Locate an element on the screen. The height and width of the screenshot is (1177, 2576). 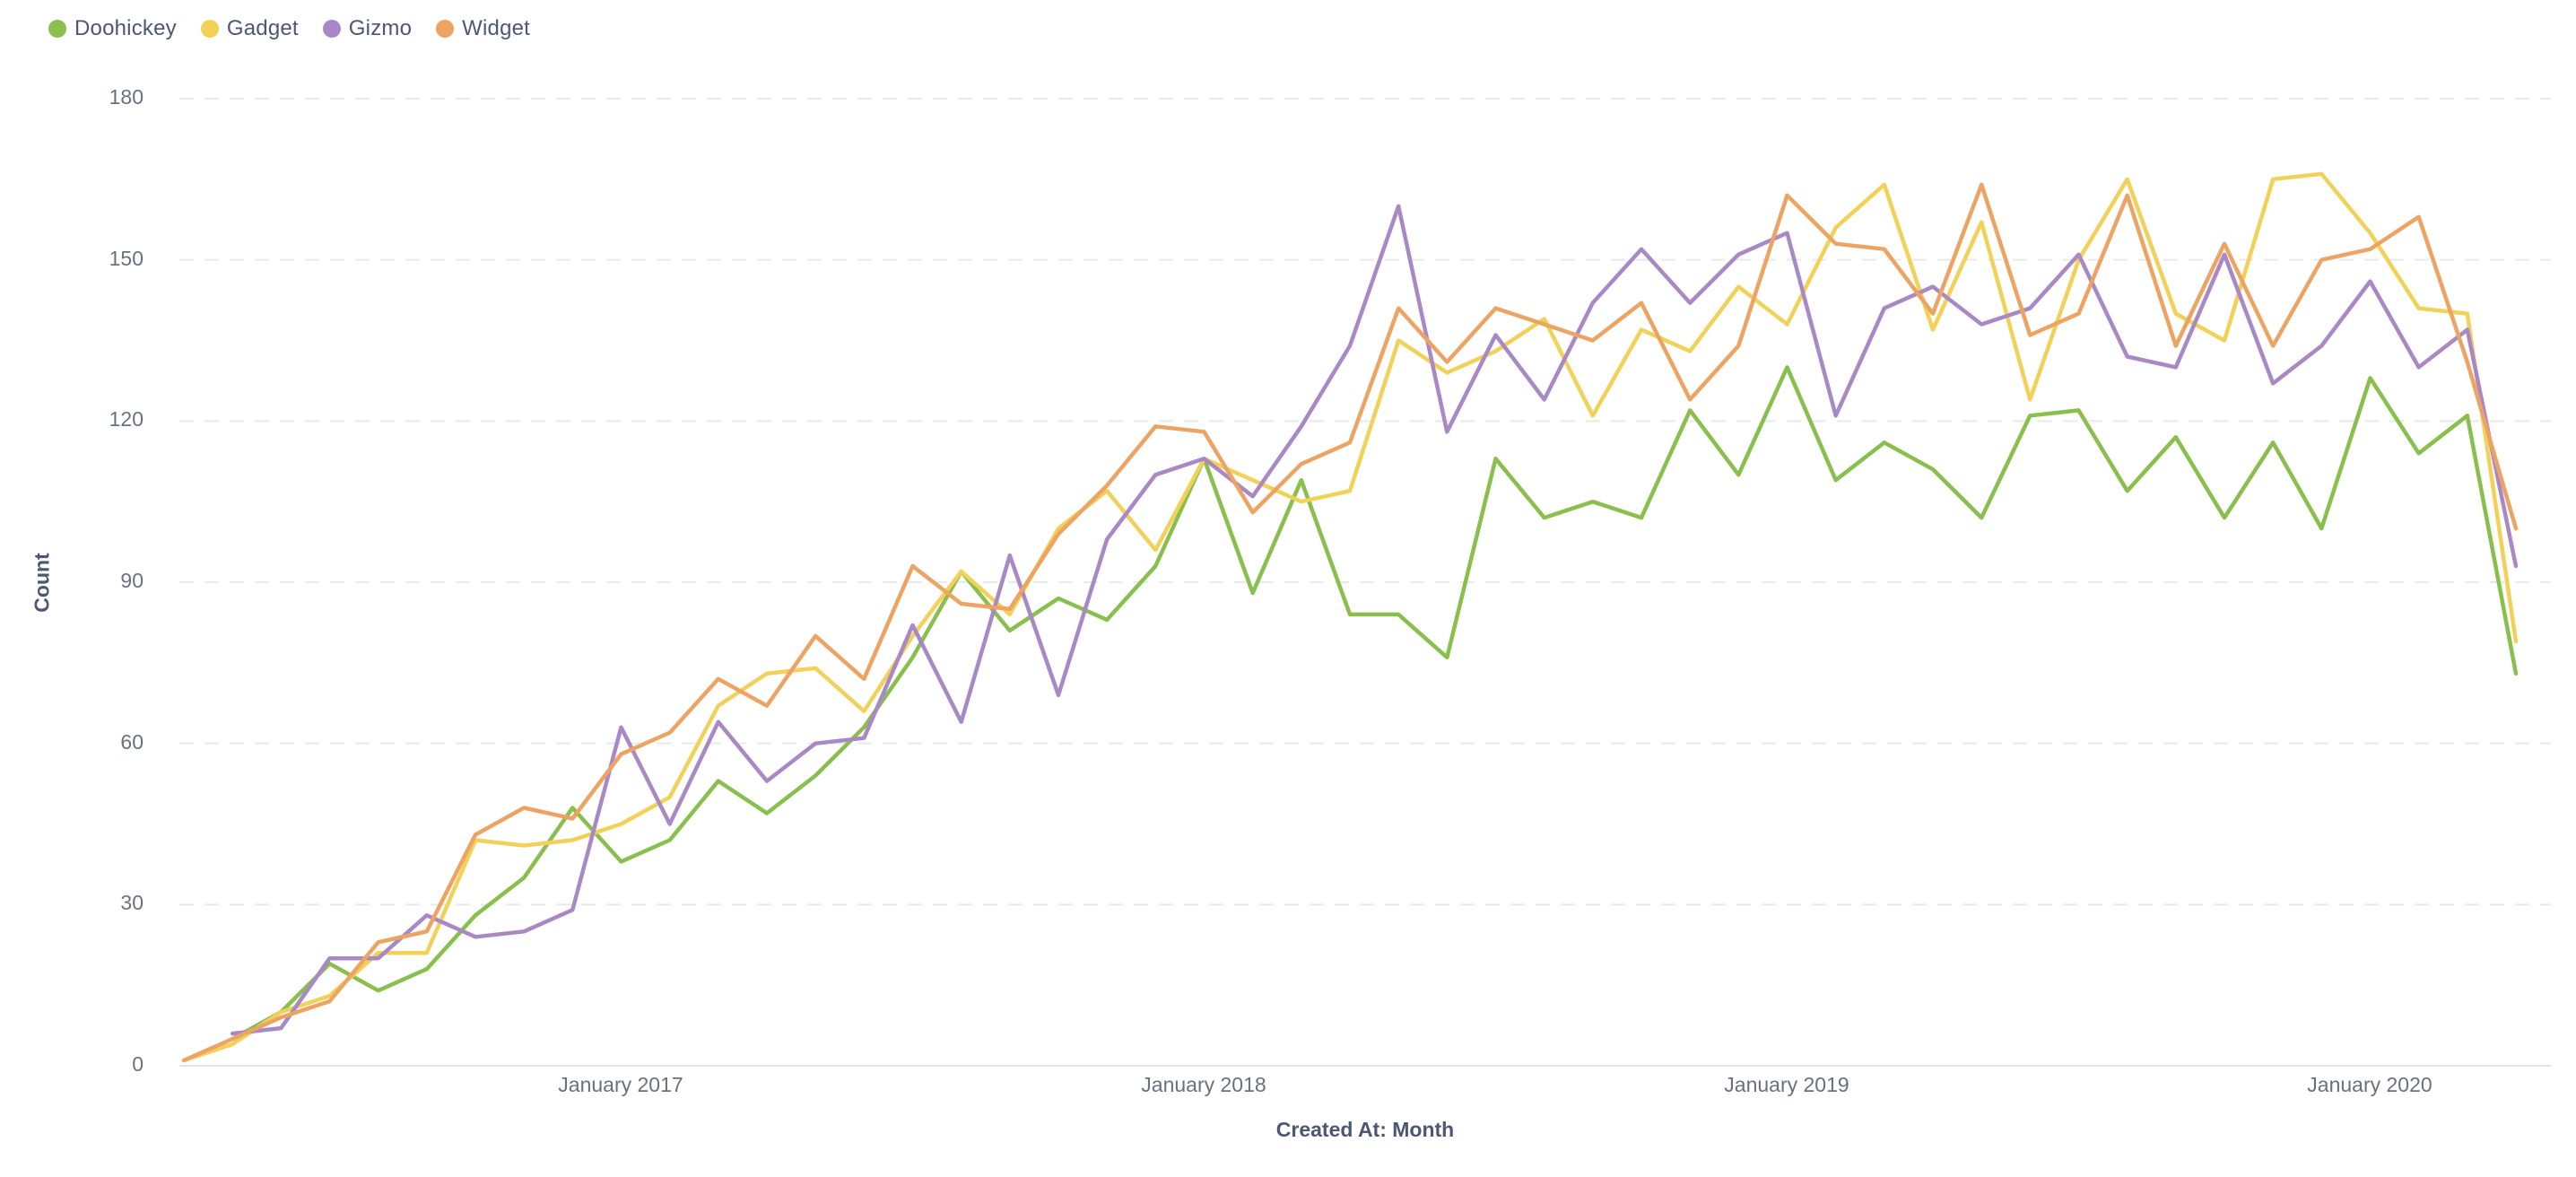
y-tick-60: 60 is located at coordinates (132, 742).